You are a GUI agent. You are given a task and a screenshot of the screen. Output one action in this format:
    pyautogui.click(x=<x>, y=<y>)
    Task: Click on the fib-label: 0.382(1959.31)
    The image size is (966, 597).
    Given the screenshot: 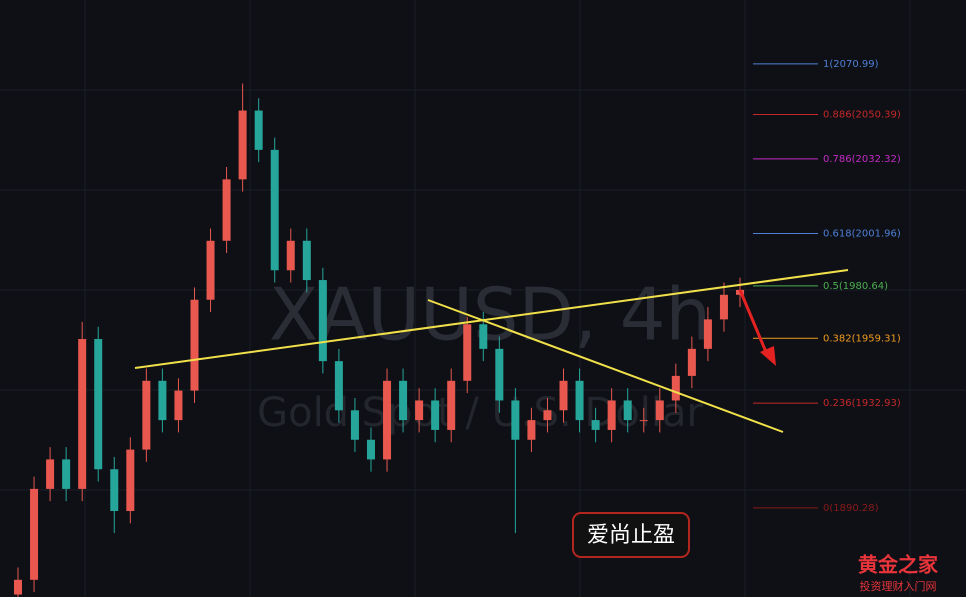 What is the action you would take?
    pyautogui.click(x=862, y=338)
    